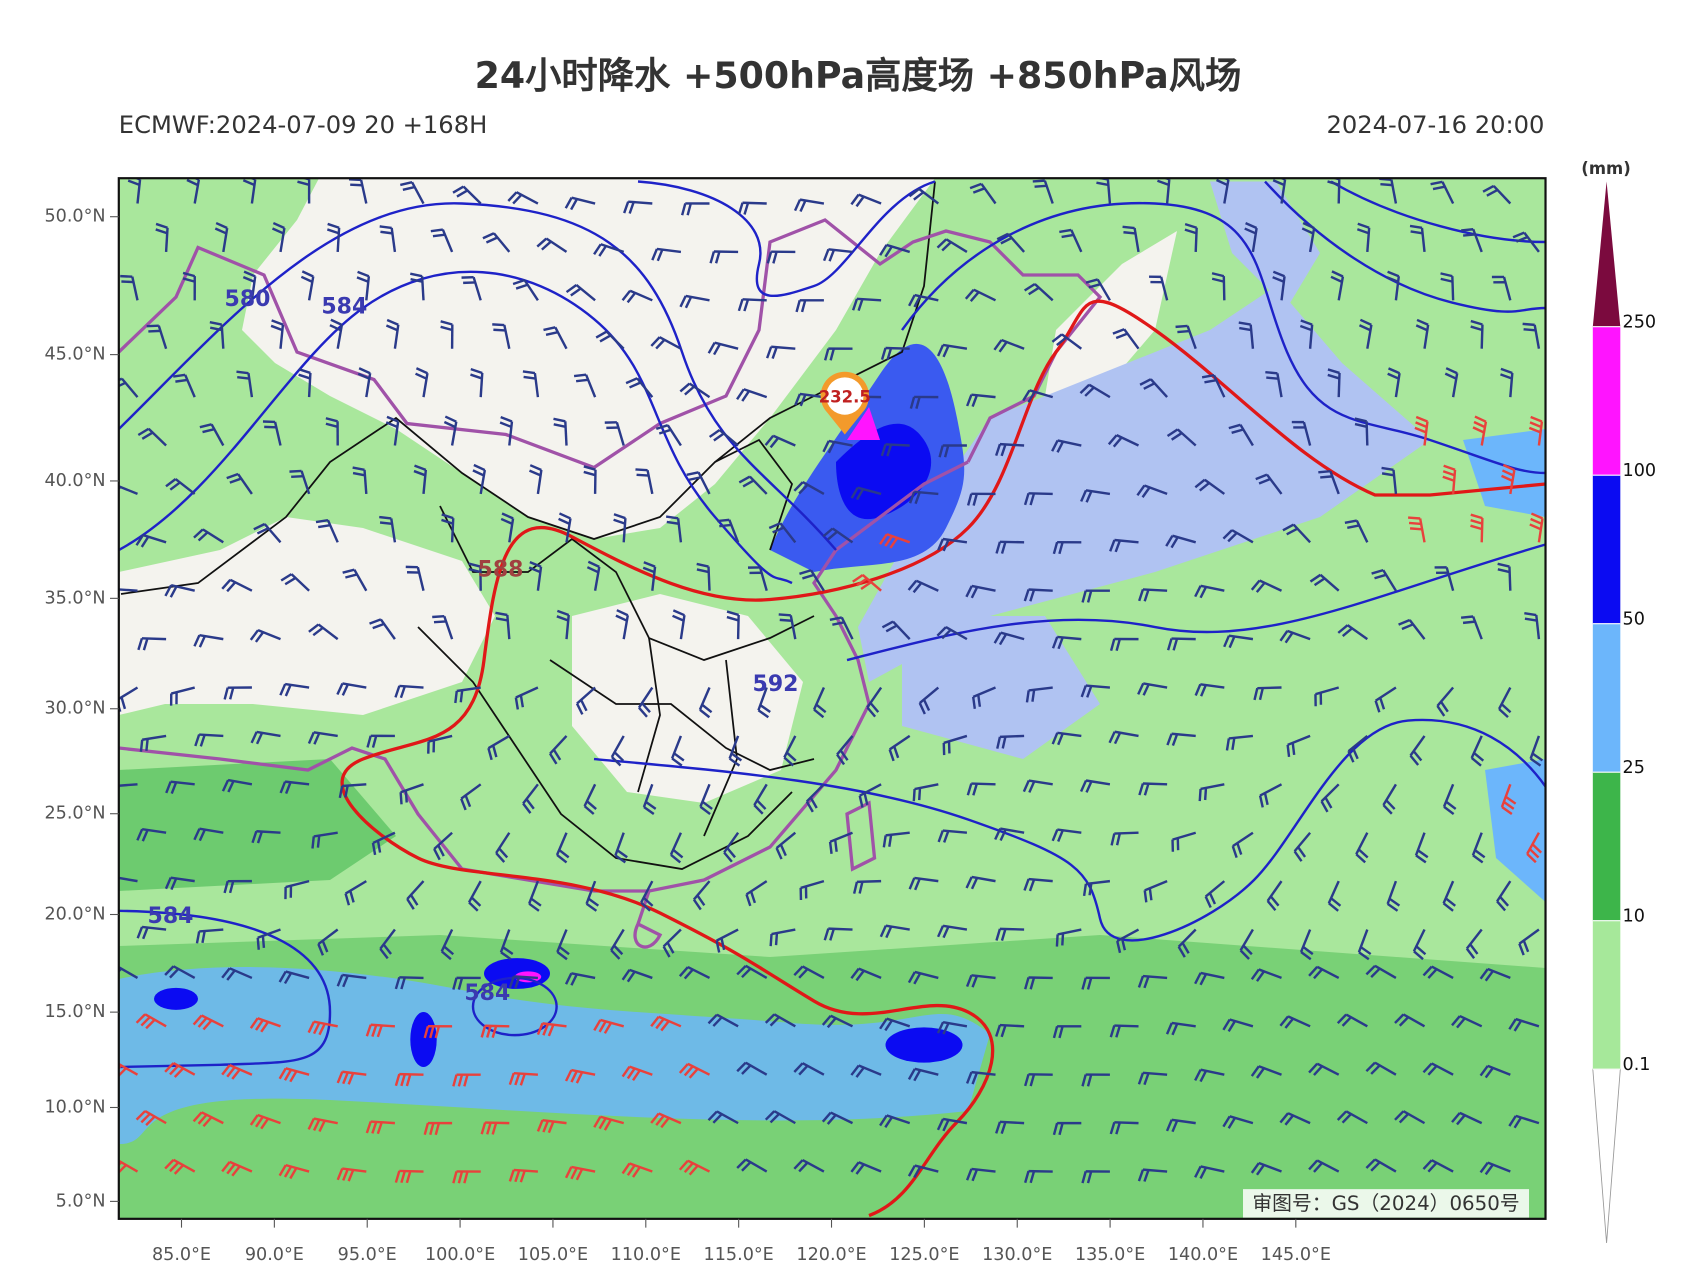 Image resolution: width=1707 pixels, height=1280 pixels. What do you see at coordinates (274, 1255) in the screenshot?
I see `lon-tick-label: 90.0°E` at bounding box center [274, 1255].